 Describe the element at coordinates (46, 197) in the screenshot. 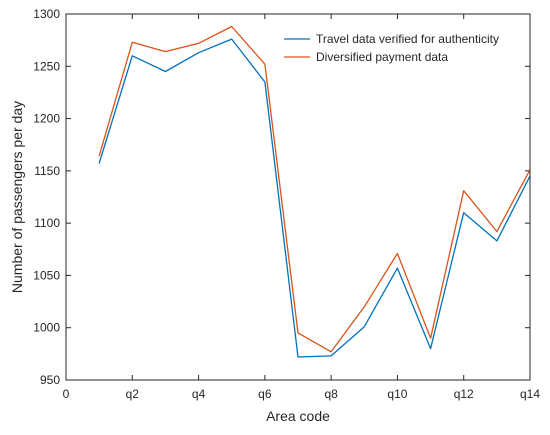

I see `y-tick-labels: 950 1000 1050 1100 1150 1200 1250 1300` at that location.